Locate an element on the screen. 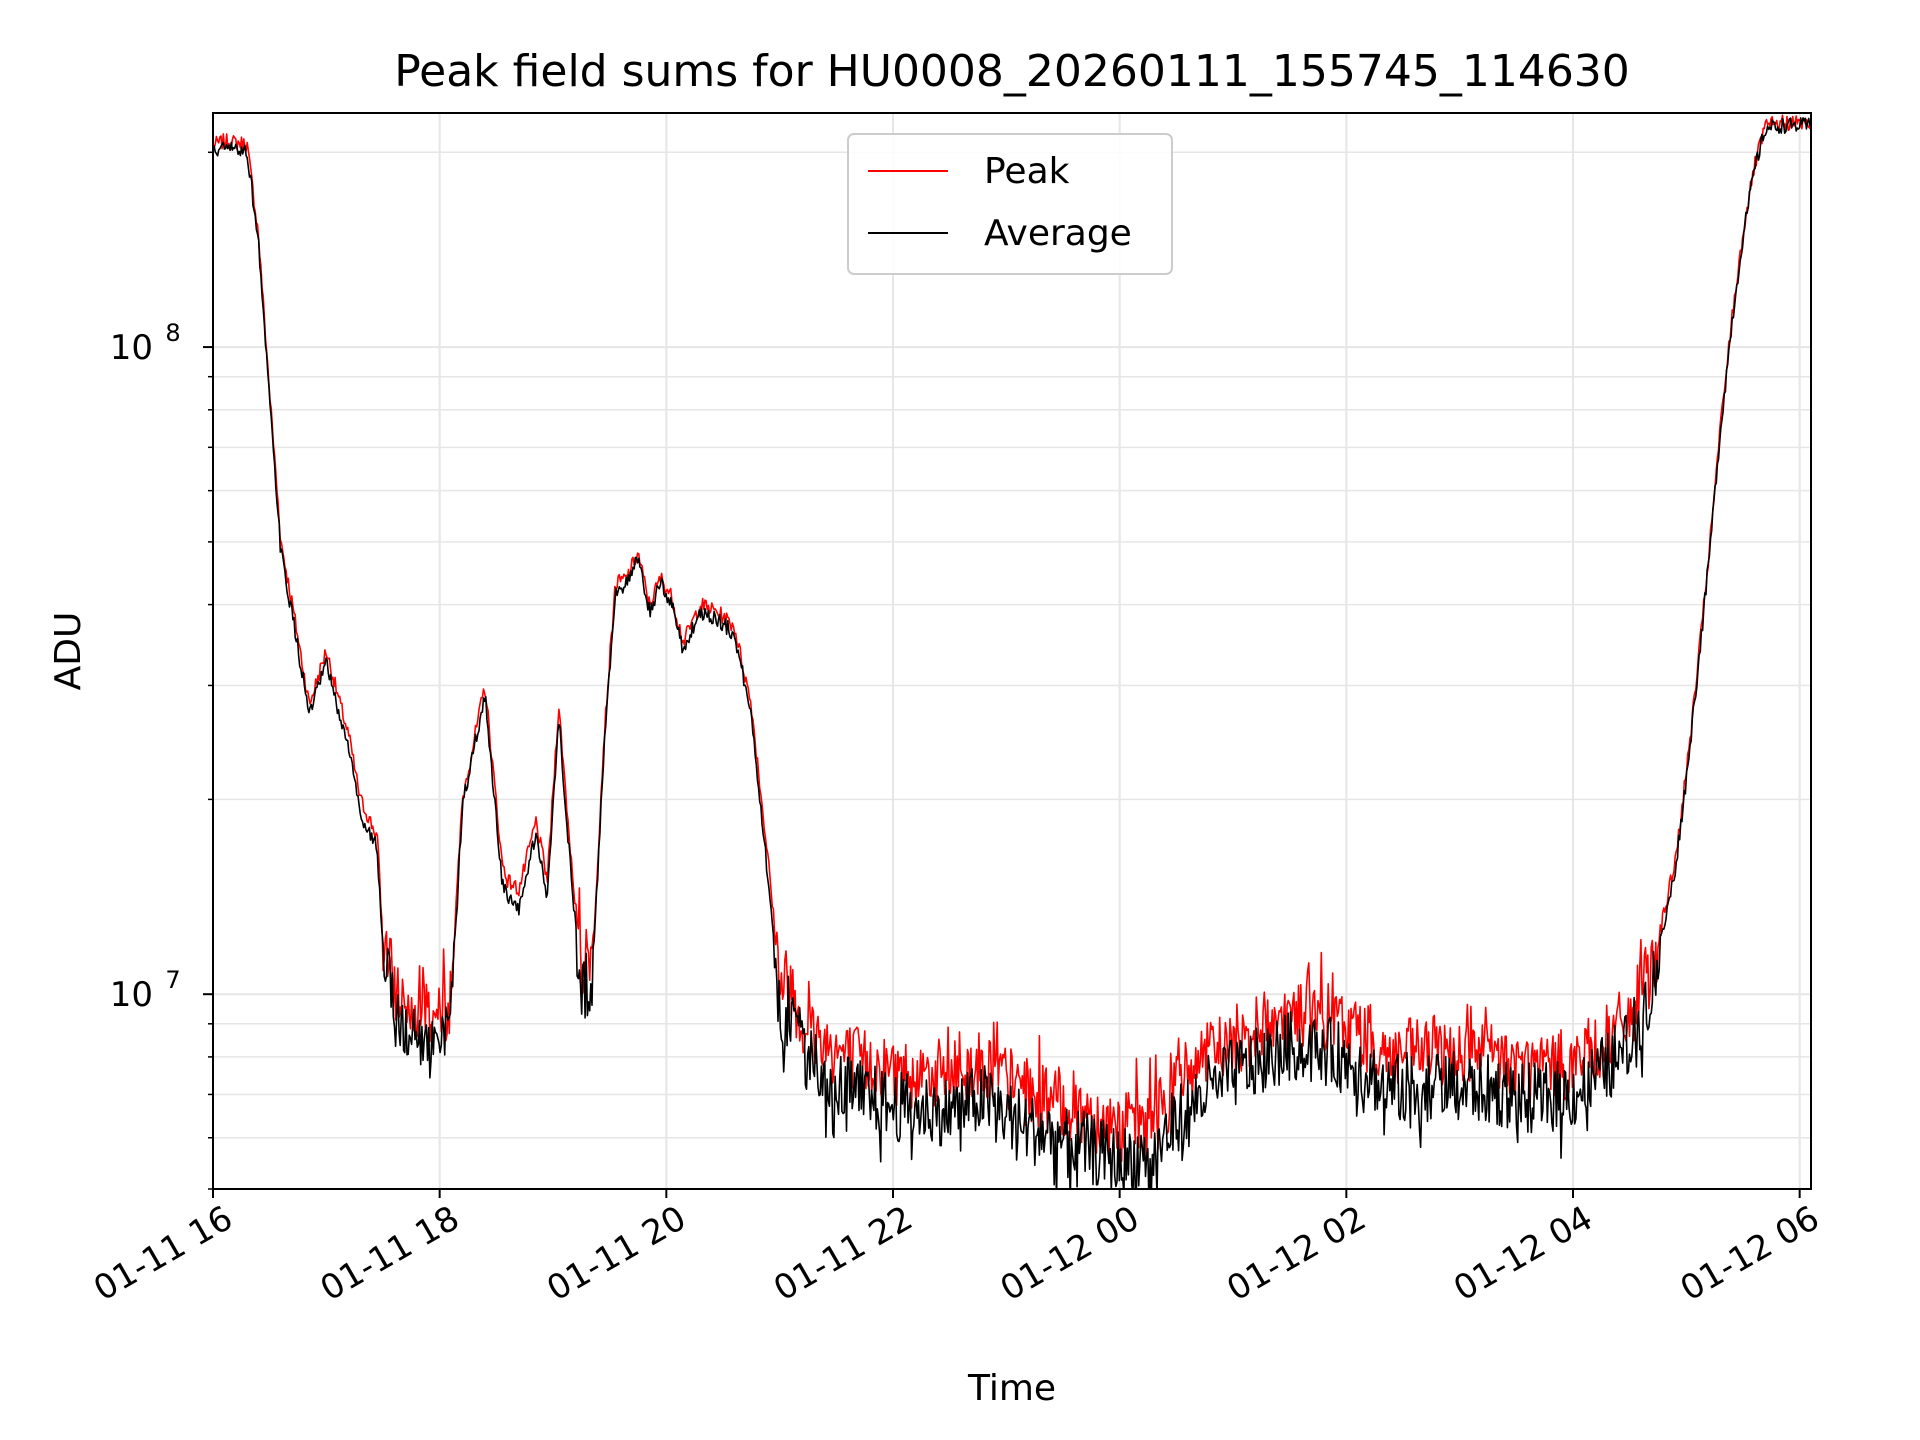 The height and width of the screenshot is (1440, 1920). y-tick-exponent: 7 is located at coordinates (172, 980).